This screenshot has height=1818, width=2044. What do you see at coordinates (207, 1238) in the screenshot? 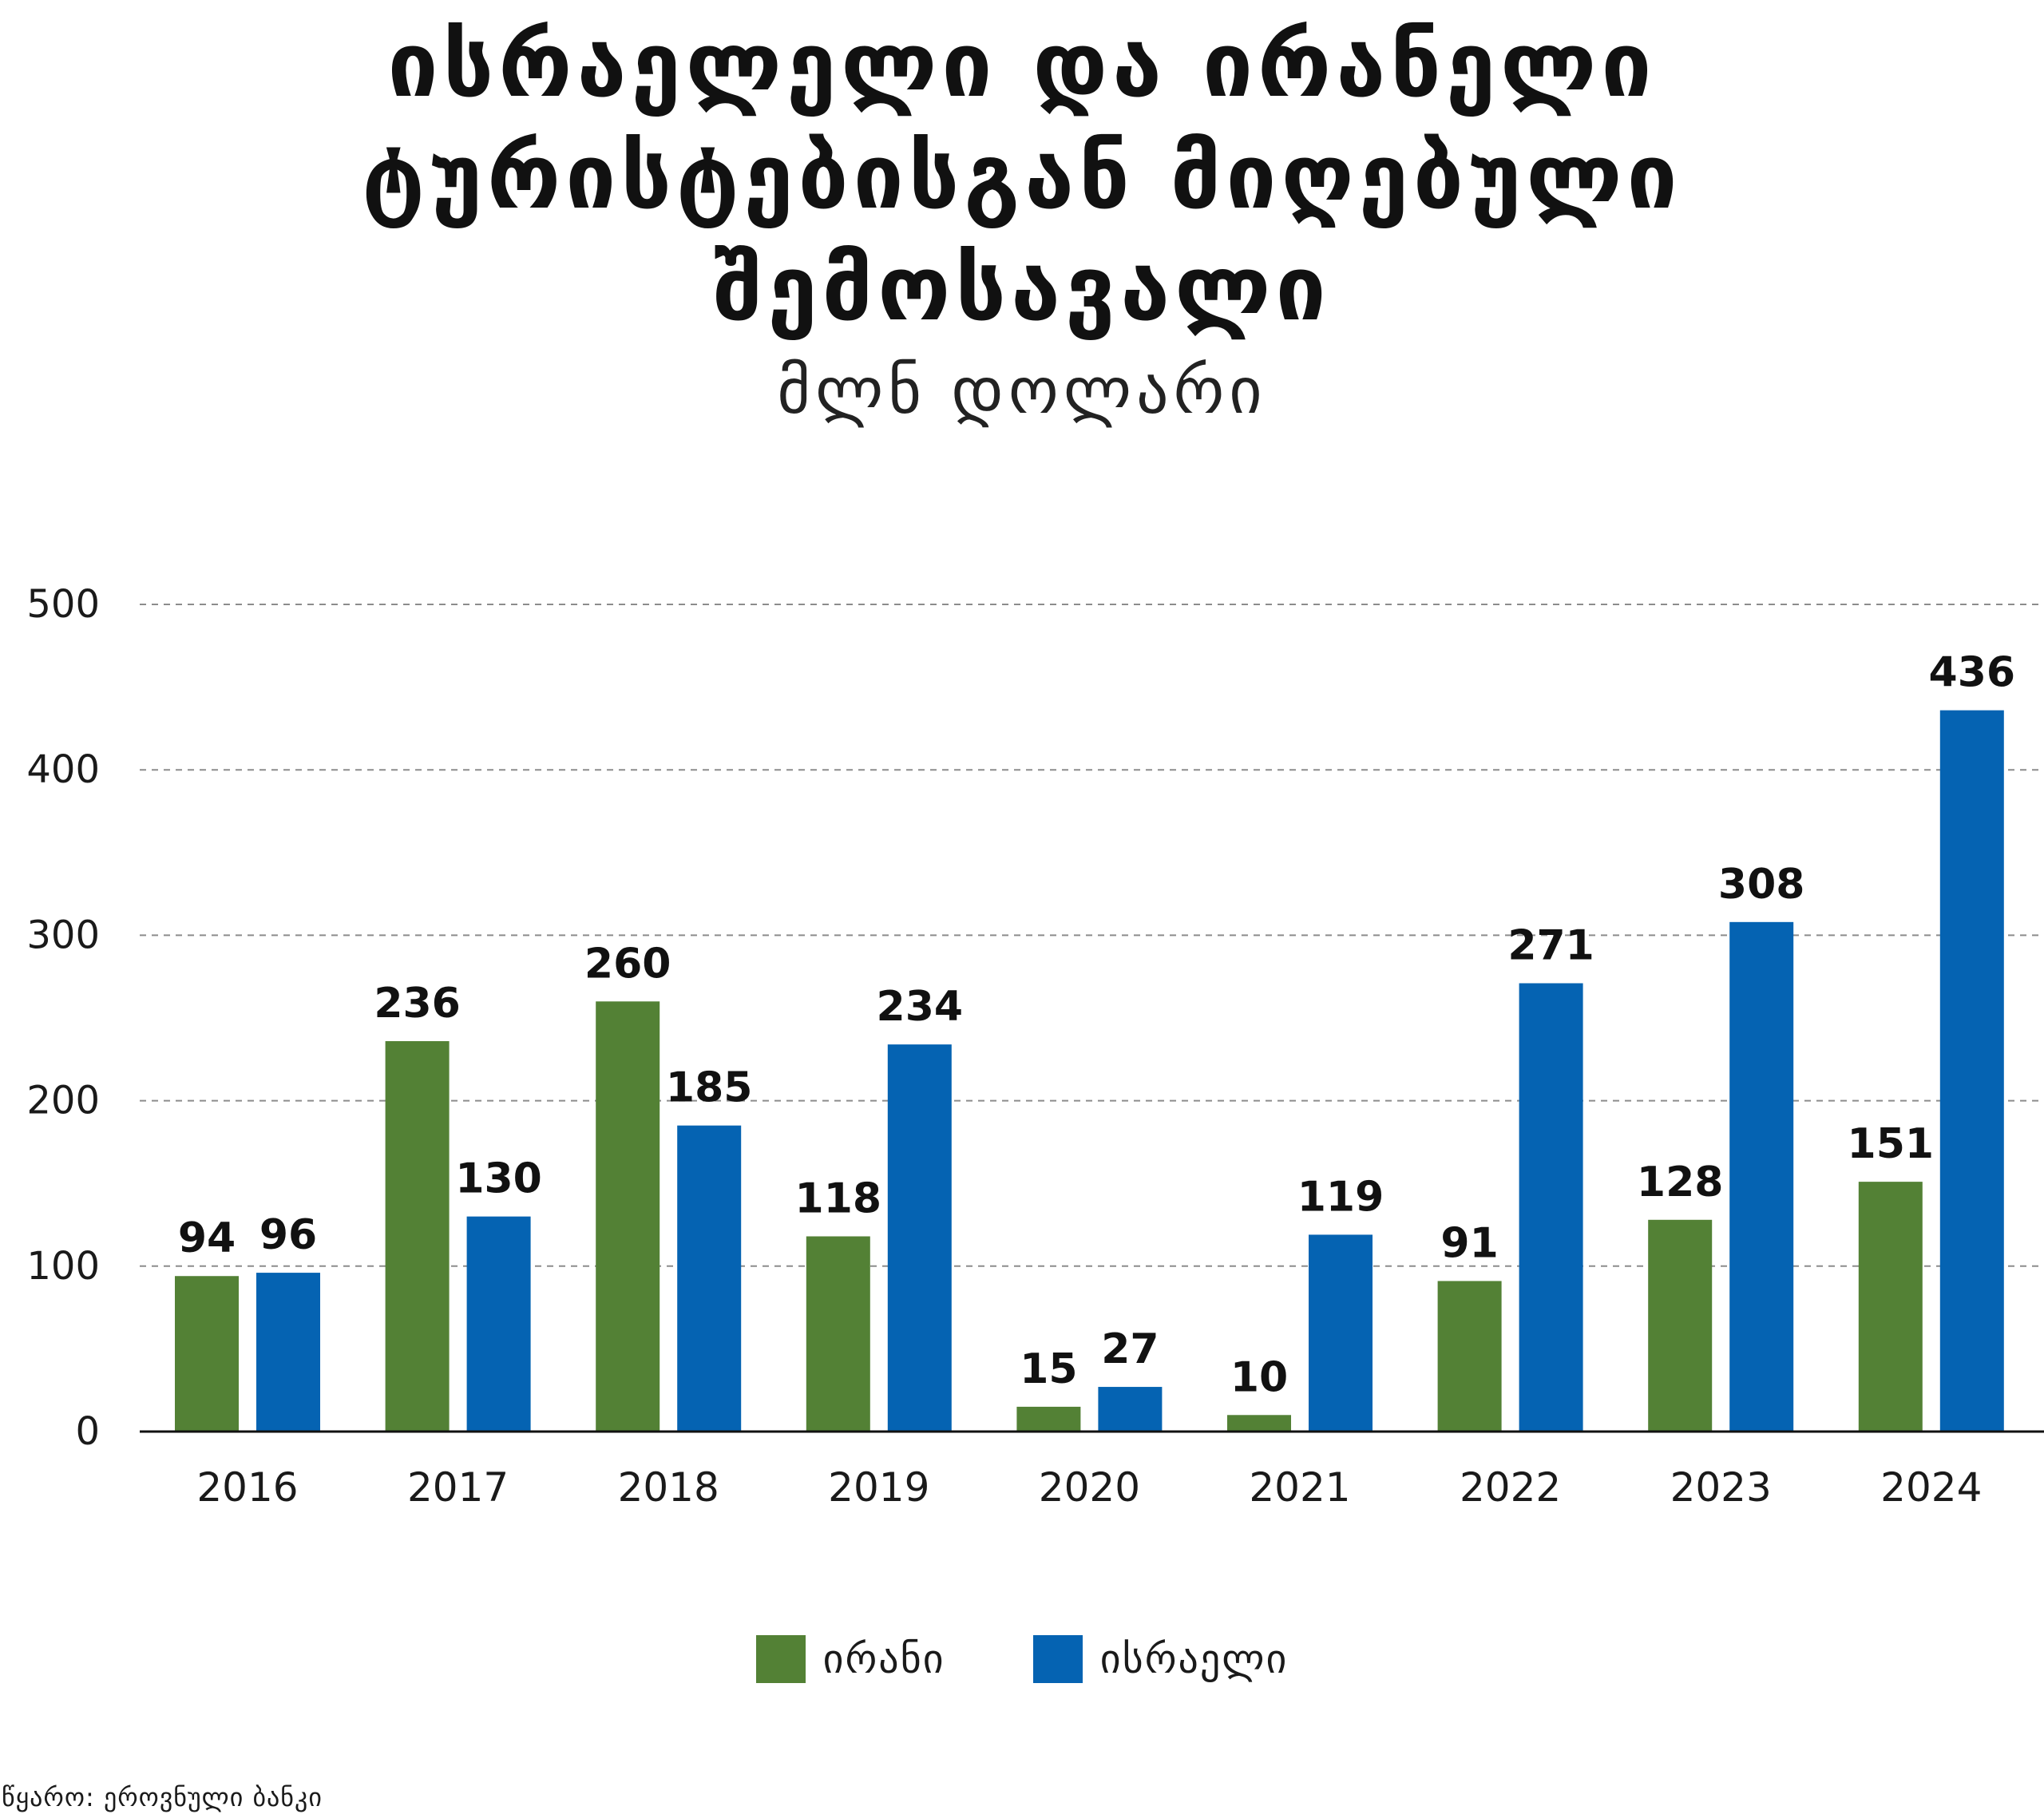
I see `data-label-iran-2016: 94` at bounding box center [207, 1238].